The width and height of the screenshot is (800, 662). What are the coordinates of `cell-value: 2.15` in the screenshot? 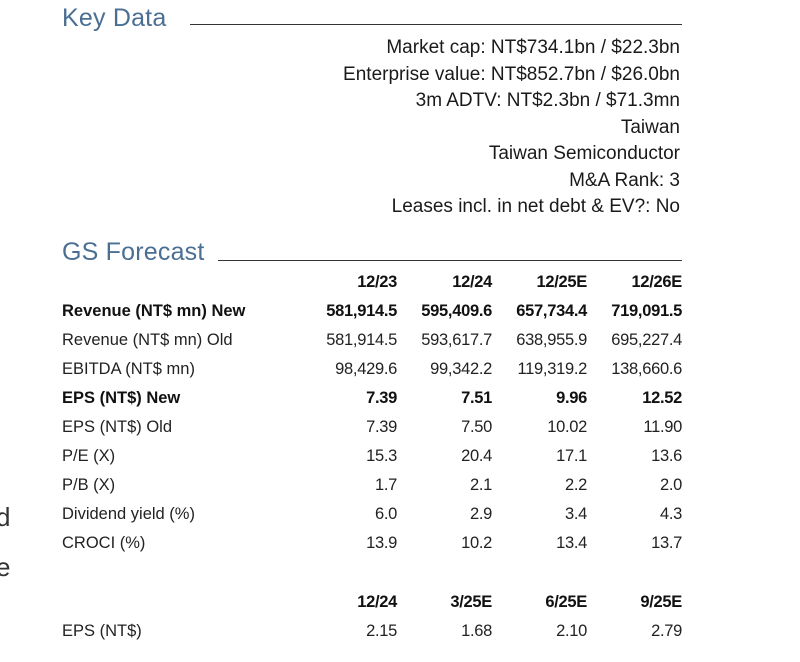 It's located at (381, 631).